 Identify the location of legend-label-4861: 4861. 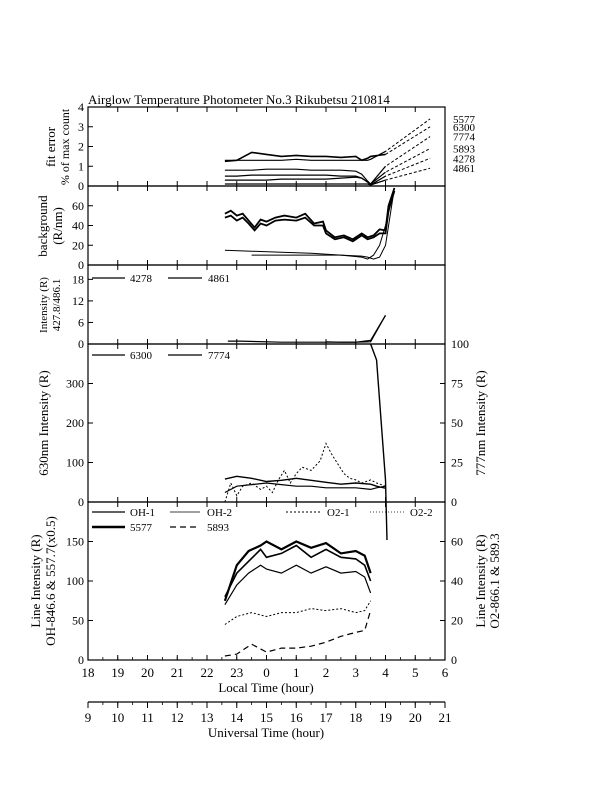
(219, 279).